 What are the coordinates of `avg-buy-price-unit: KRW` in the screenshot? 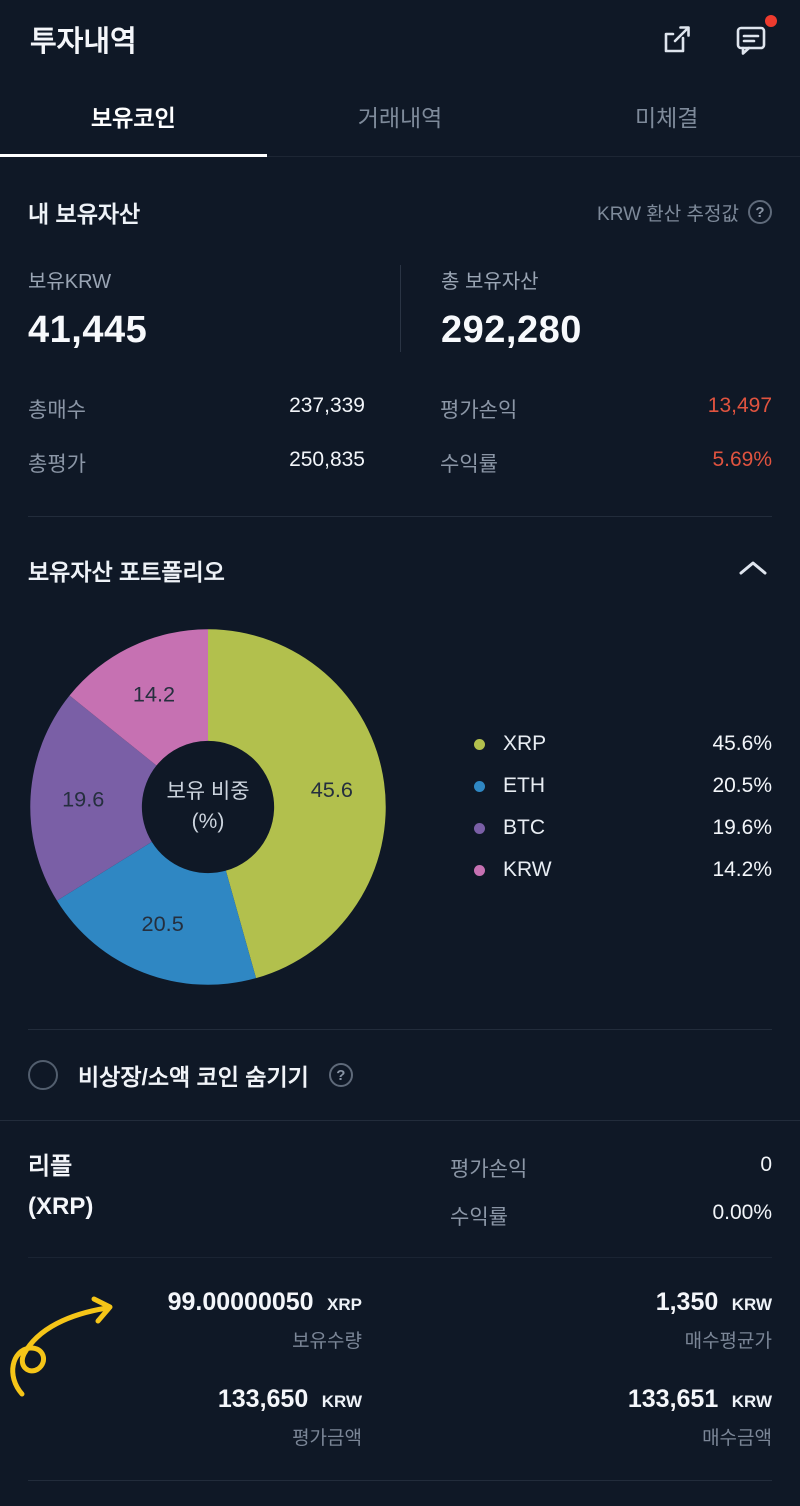 It's located at (751, 1304).